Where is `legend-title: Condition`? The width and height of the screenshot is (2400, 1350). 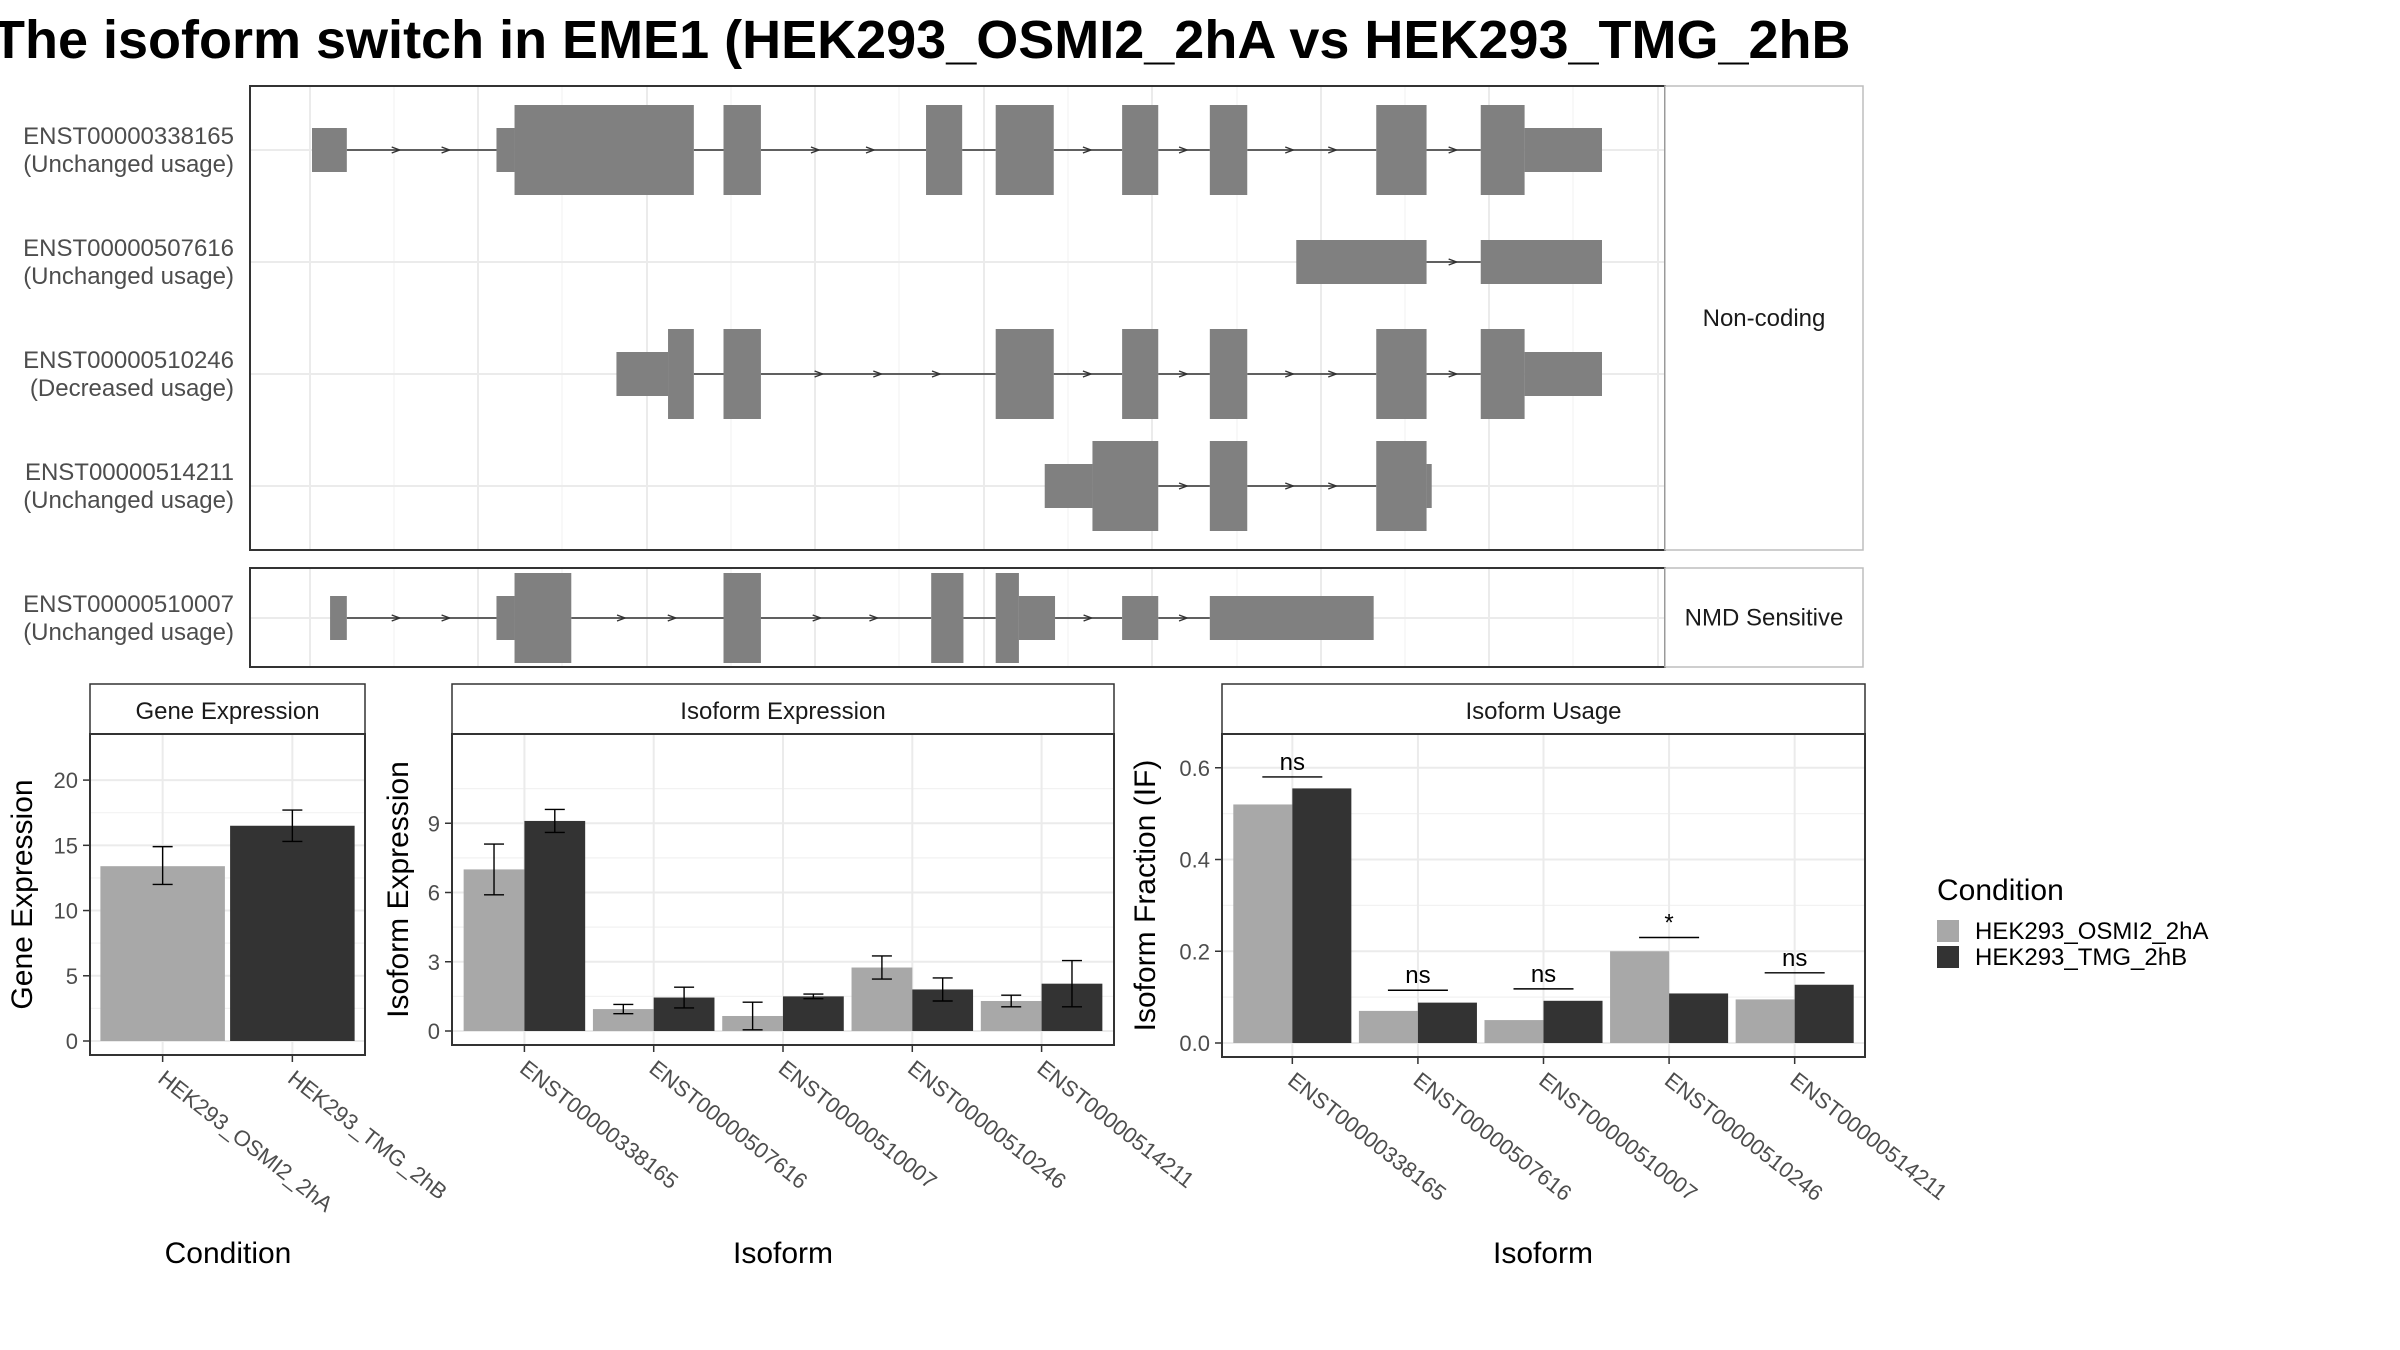
legend-title: Condition is located at coordinates (2000, 890).